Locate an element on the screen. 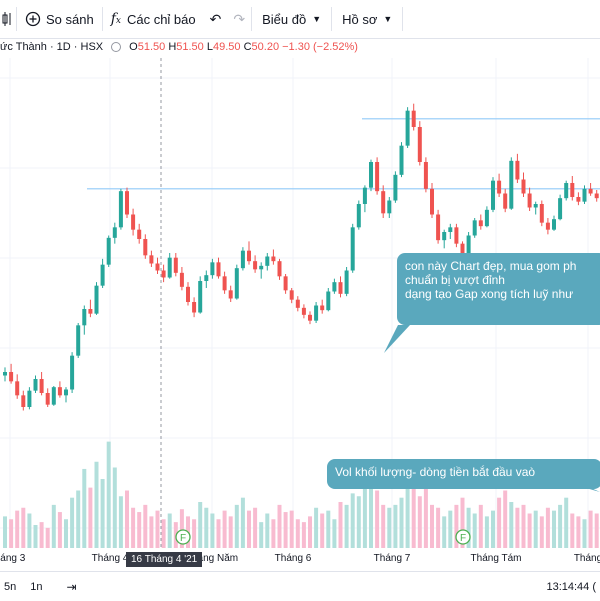 The image size is (600, 601). range-5n-button: 5n is located at coordinates (10, 586).